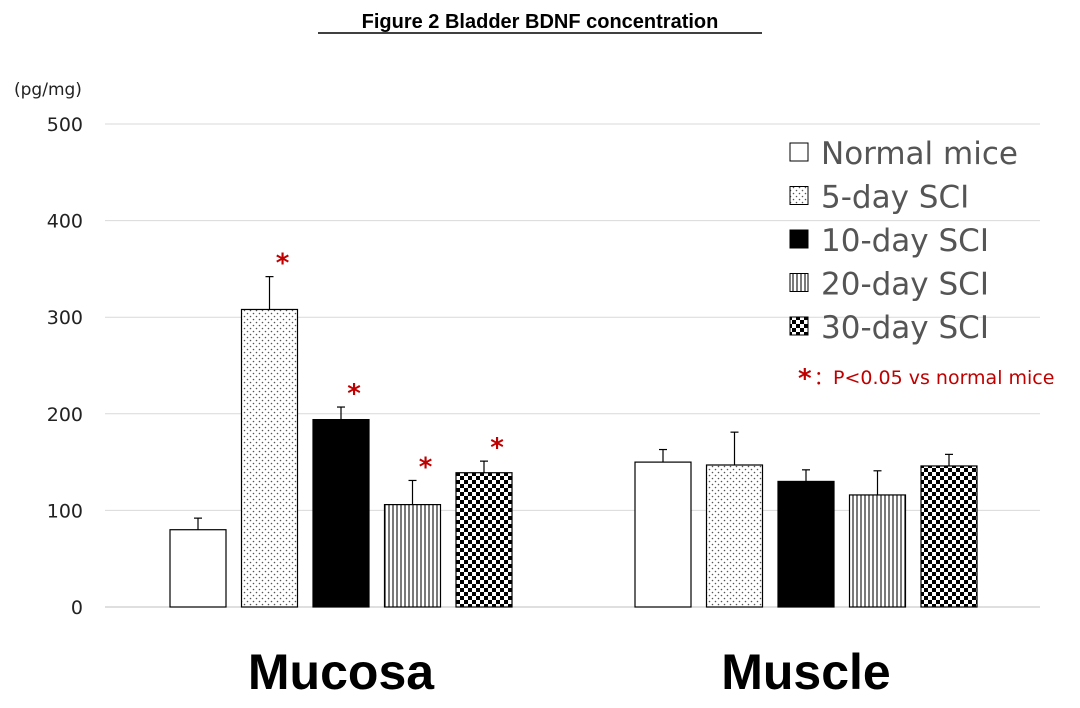 The image size is (1080, 708). Describe the element at coordinates (65, 222) in the screenshot. I see `y-tick-label: 400` at that location.